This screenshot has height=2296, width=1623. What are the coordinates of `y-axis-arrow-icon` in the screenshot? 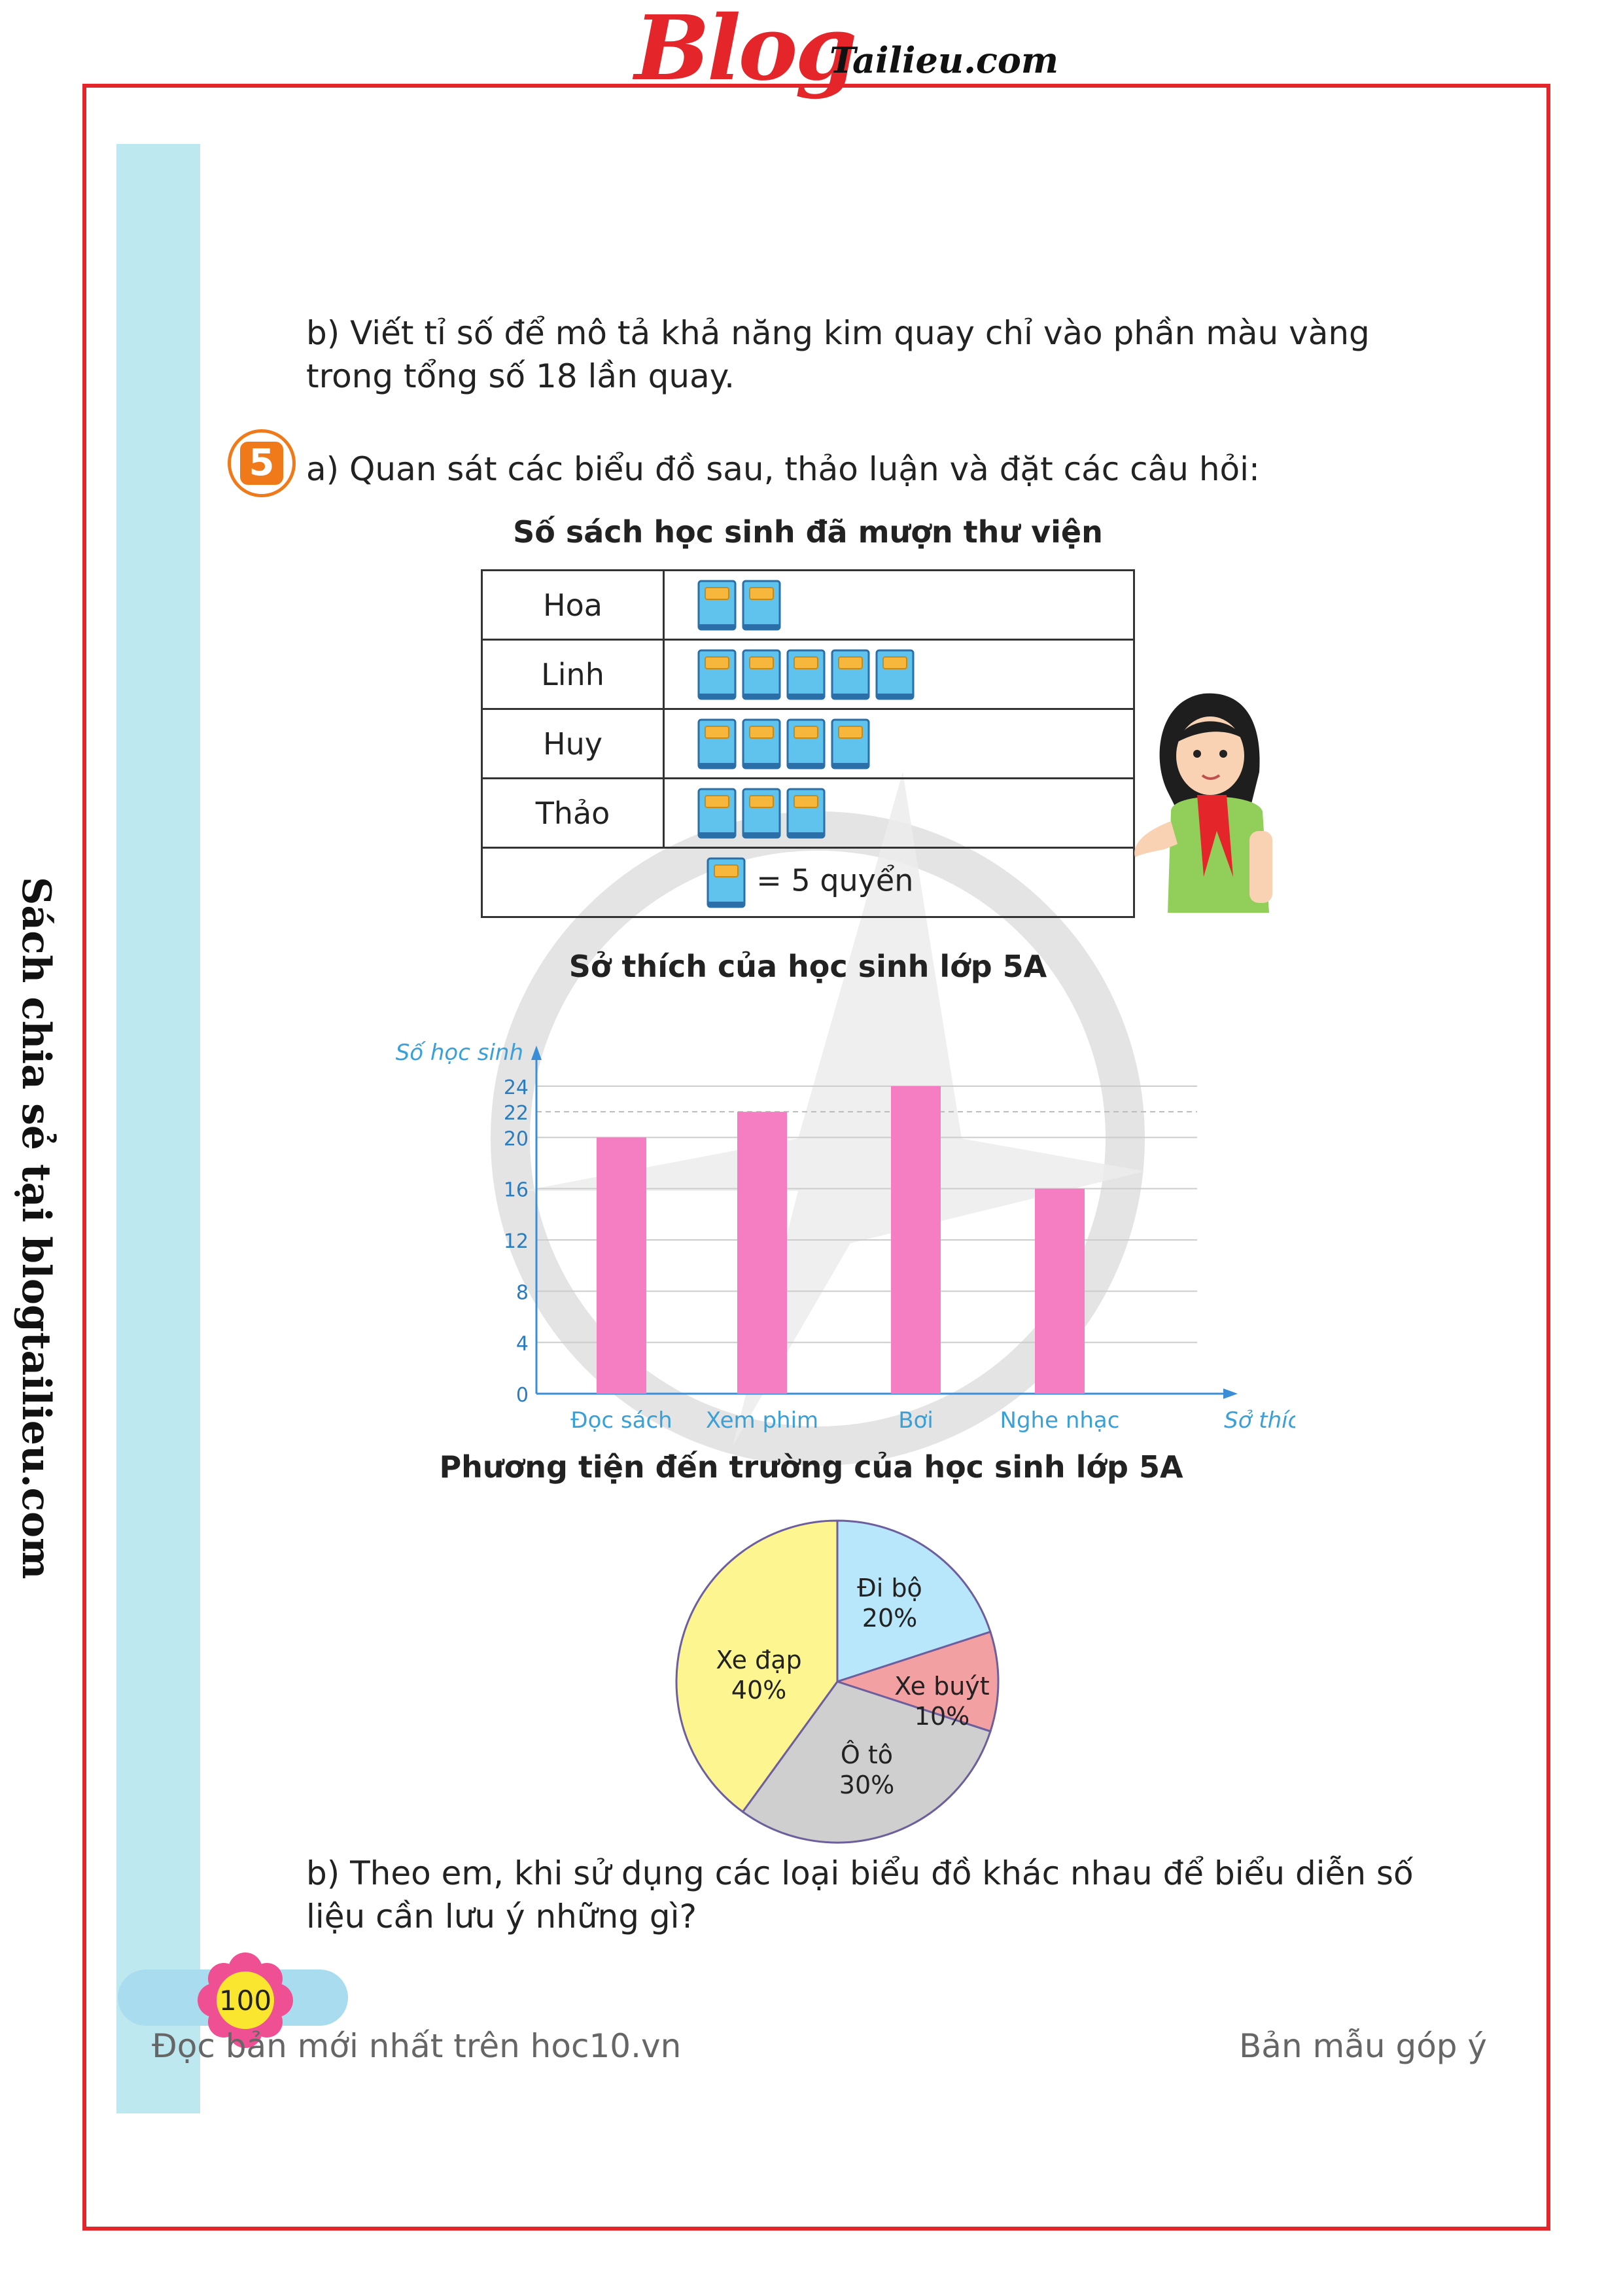 It's located at (537, 1053).